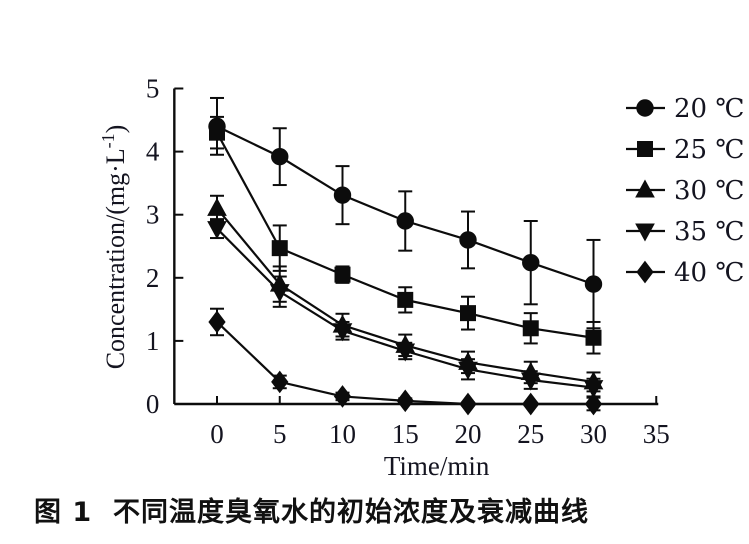 The height and width of the screenshot is (544, 749). Describe the element at coordinates (709, 191) in the screenshot. I see `legend-label: 30 ℃` at that location.